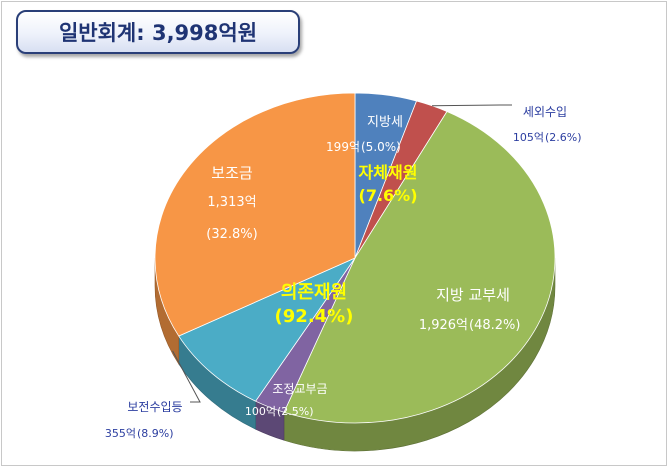 The image size is (670, 469). What do you see at coordinates (154, 407) in the screenshot?
I see `slice-label: 보전수입등` at bounding box center [154, 407].